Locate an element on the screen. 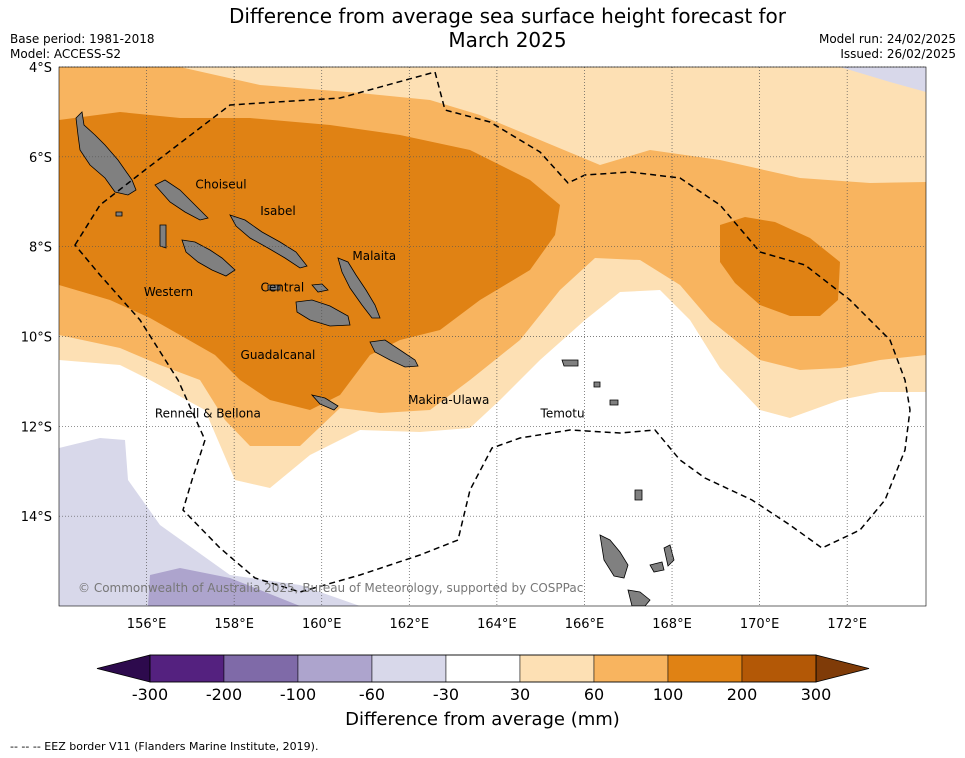 The image size is (965, 758). model-text: Model: ACCESS-S2 is located at coordinates (66, 54).